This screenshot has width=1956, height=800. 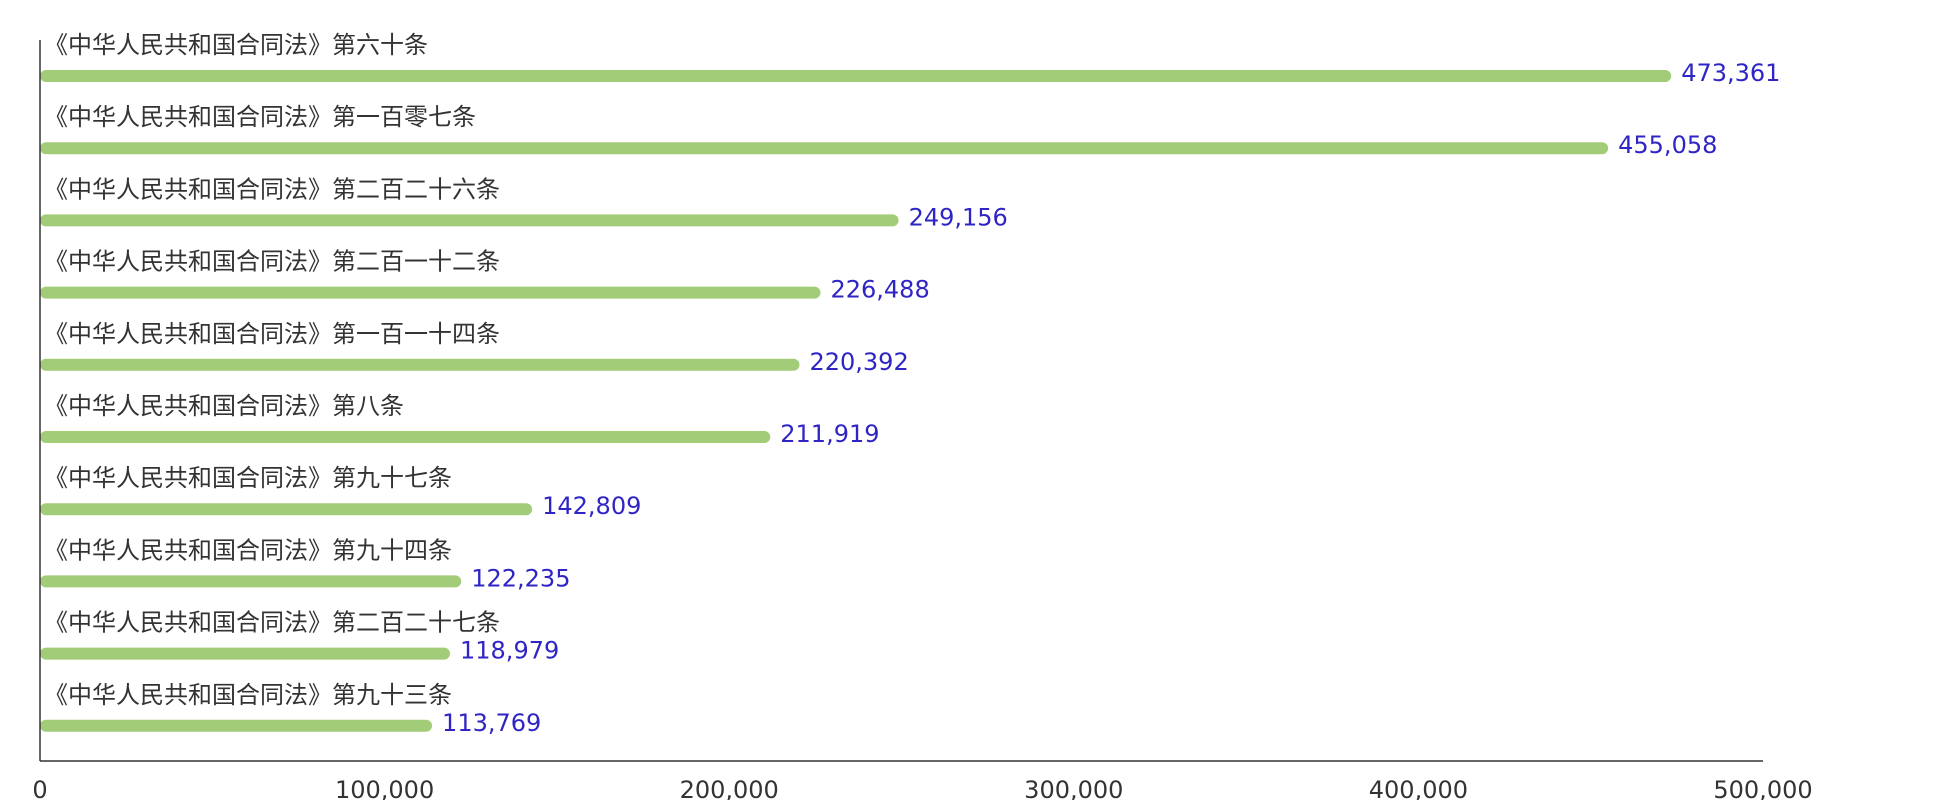 What do you see at coordinates (272, 262) in the screenshot?
I see `category-label: 《中华人民共和国合同法》第二百一十二条` at bounding box center [272, 262].